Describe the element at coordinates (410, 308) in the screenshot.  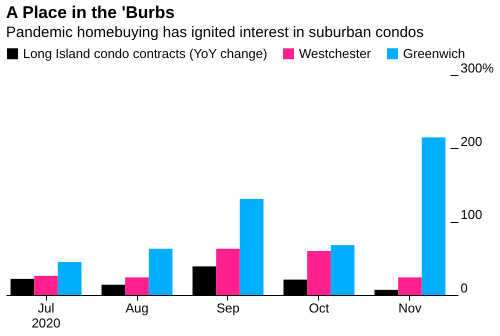
I see `x-tick-label: Nov` at that location.